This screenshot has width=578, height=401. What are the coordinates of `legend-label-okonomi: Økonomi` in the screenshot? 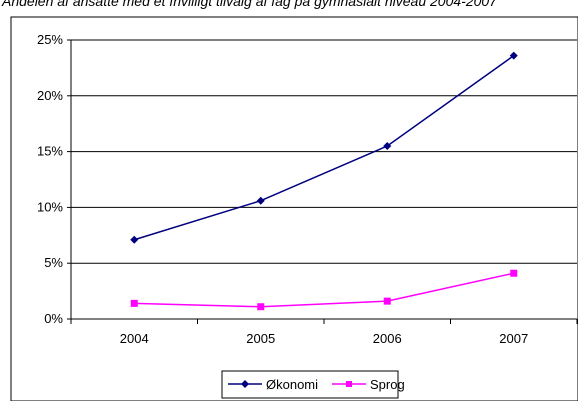 It's located at (292, 384).